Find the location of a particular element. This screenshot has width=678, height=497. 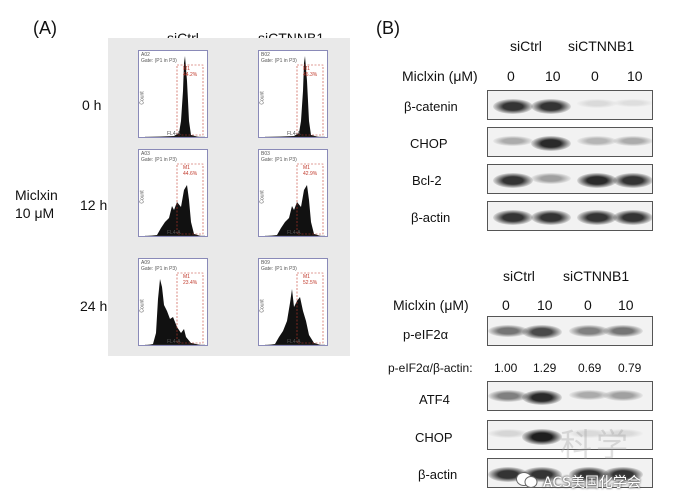

histogram-percent: 44.2% is located at coordinates (190, 75).